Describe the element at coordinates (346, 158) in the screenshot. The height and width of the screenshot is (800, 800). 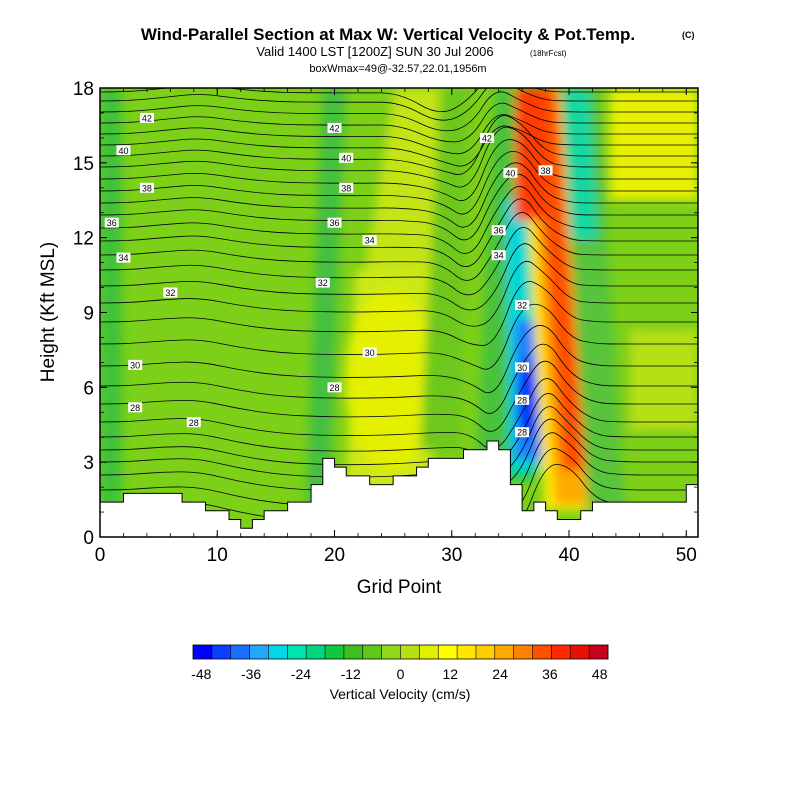
I see `contour-label-text: 40` at that location.